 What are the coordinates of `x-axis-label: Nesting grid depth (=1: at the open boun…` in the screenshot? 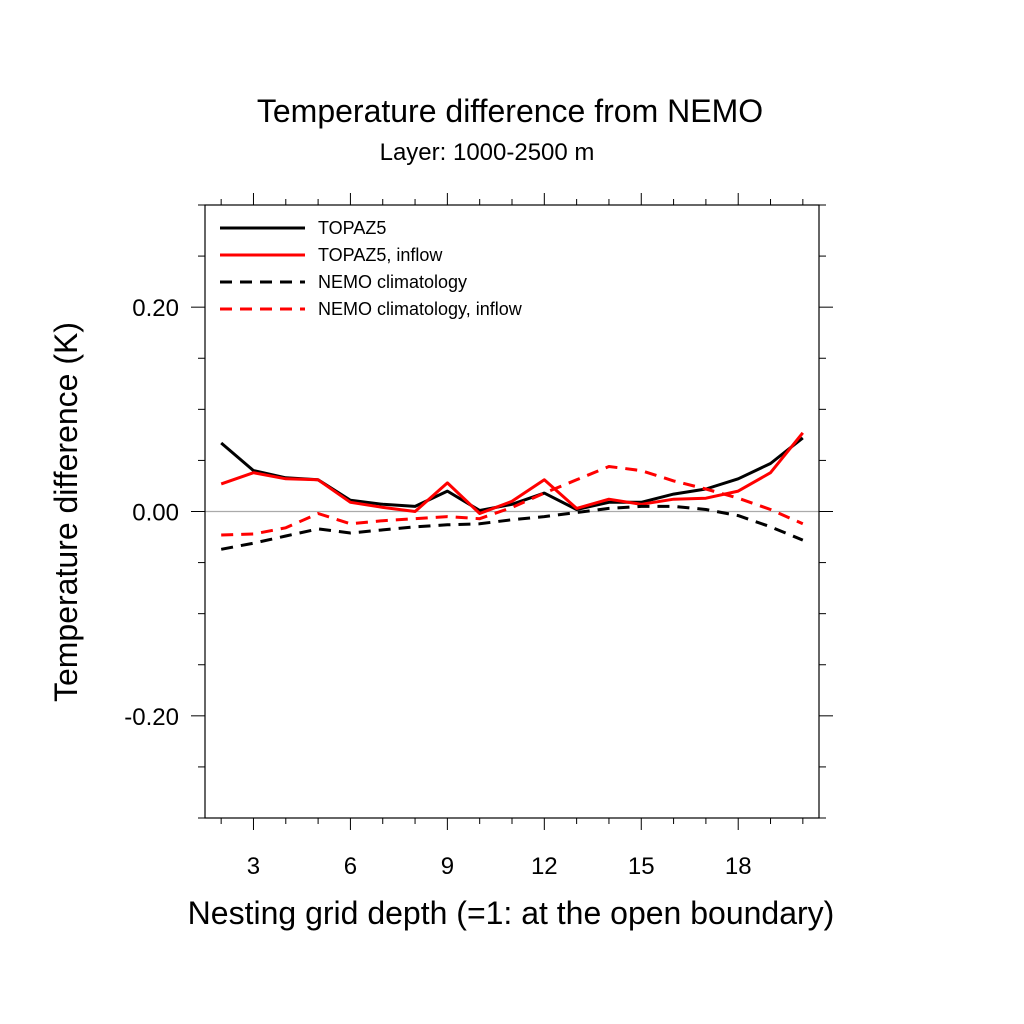 It's located at (511, 913).